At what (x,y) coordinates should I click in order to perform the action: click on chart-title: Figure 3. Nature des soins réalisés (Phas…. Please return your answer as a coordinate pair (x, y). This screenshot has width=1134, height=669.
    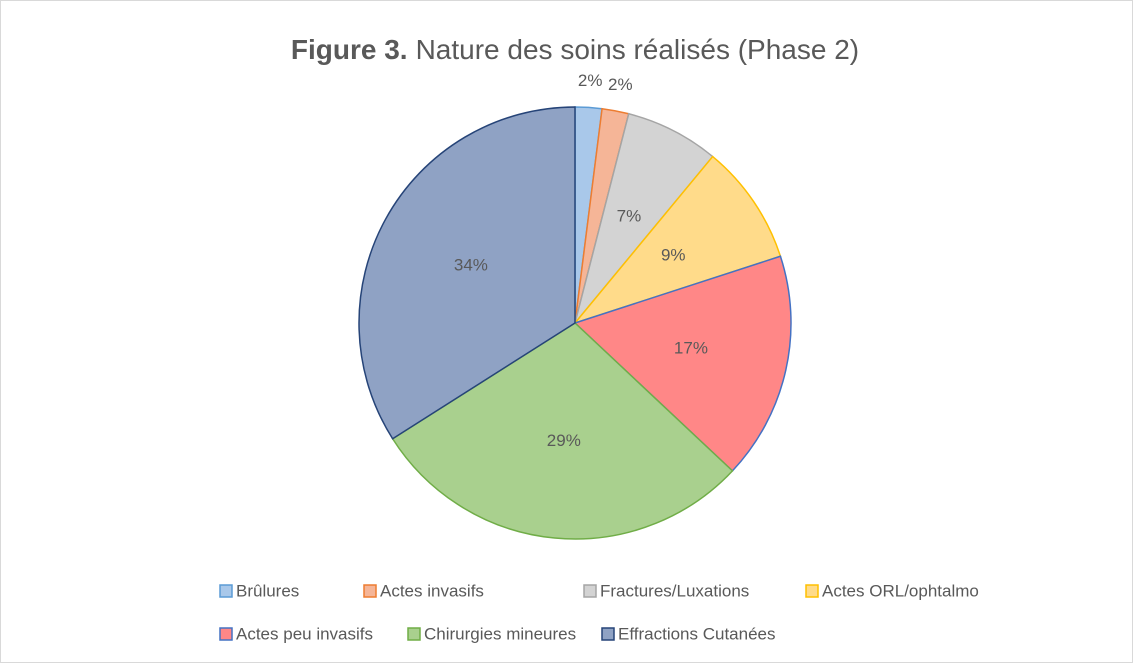
    Looking at the image, I should click on (575, 49).